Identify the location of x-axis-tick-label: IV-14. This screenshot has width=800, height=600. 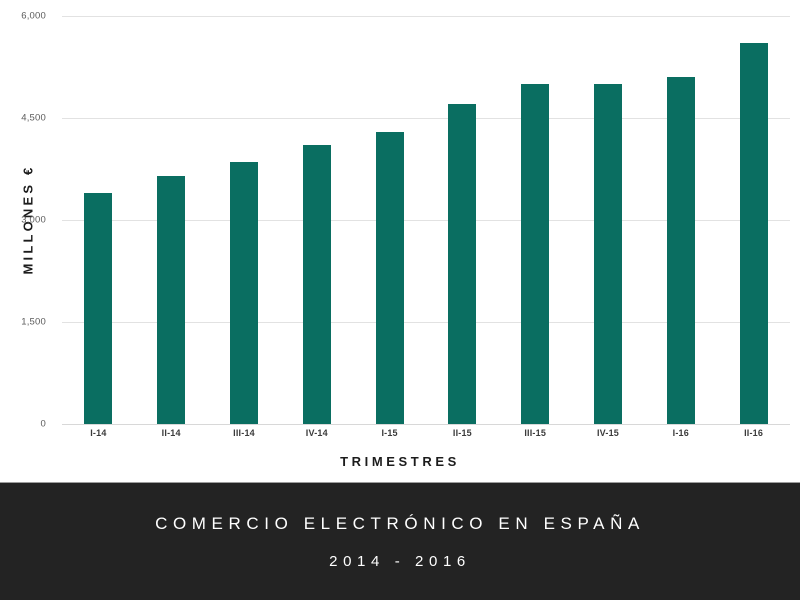
(316, 433).